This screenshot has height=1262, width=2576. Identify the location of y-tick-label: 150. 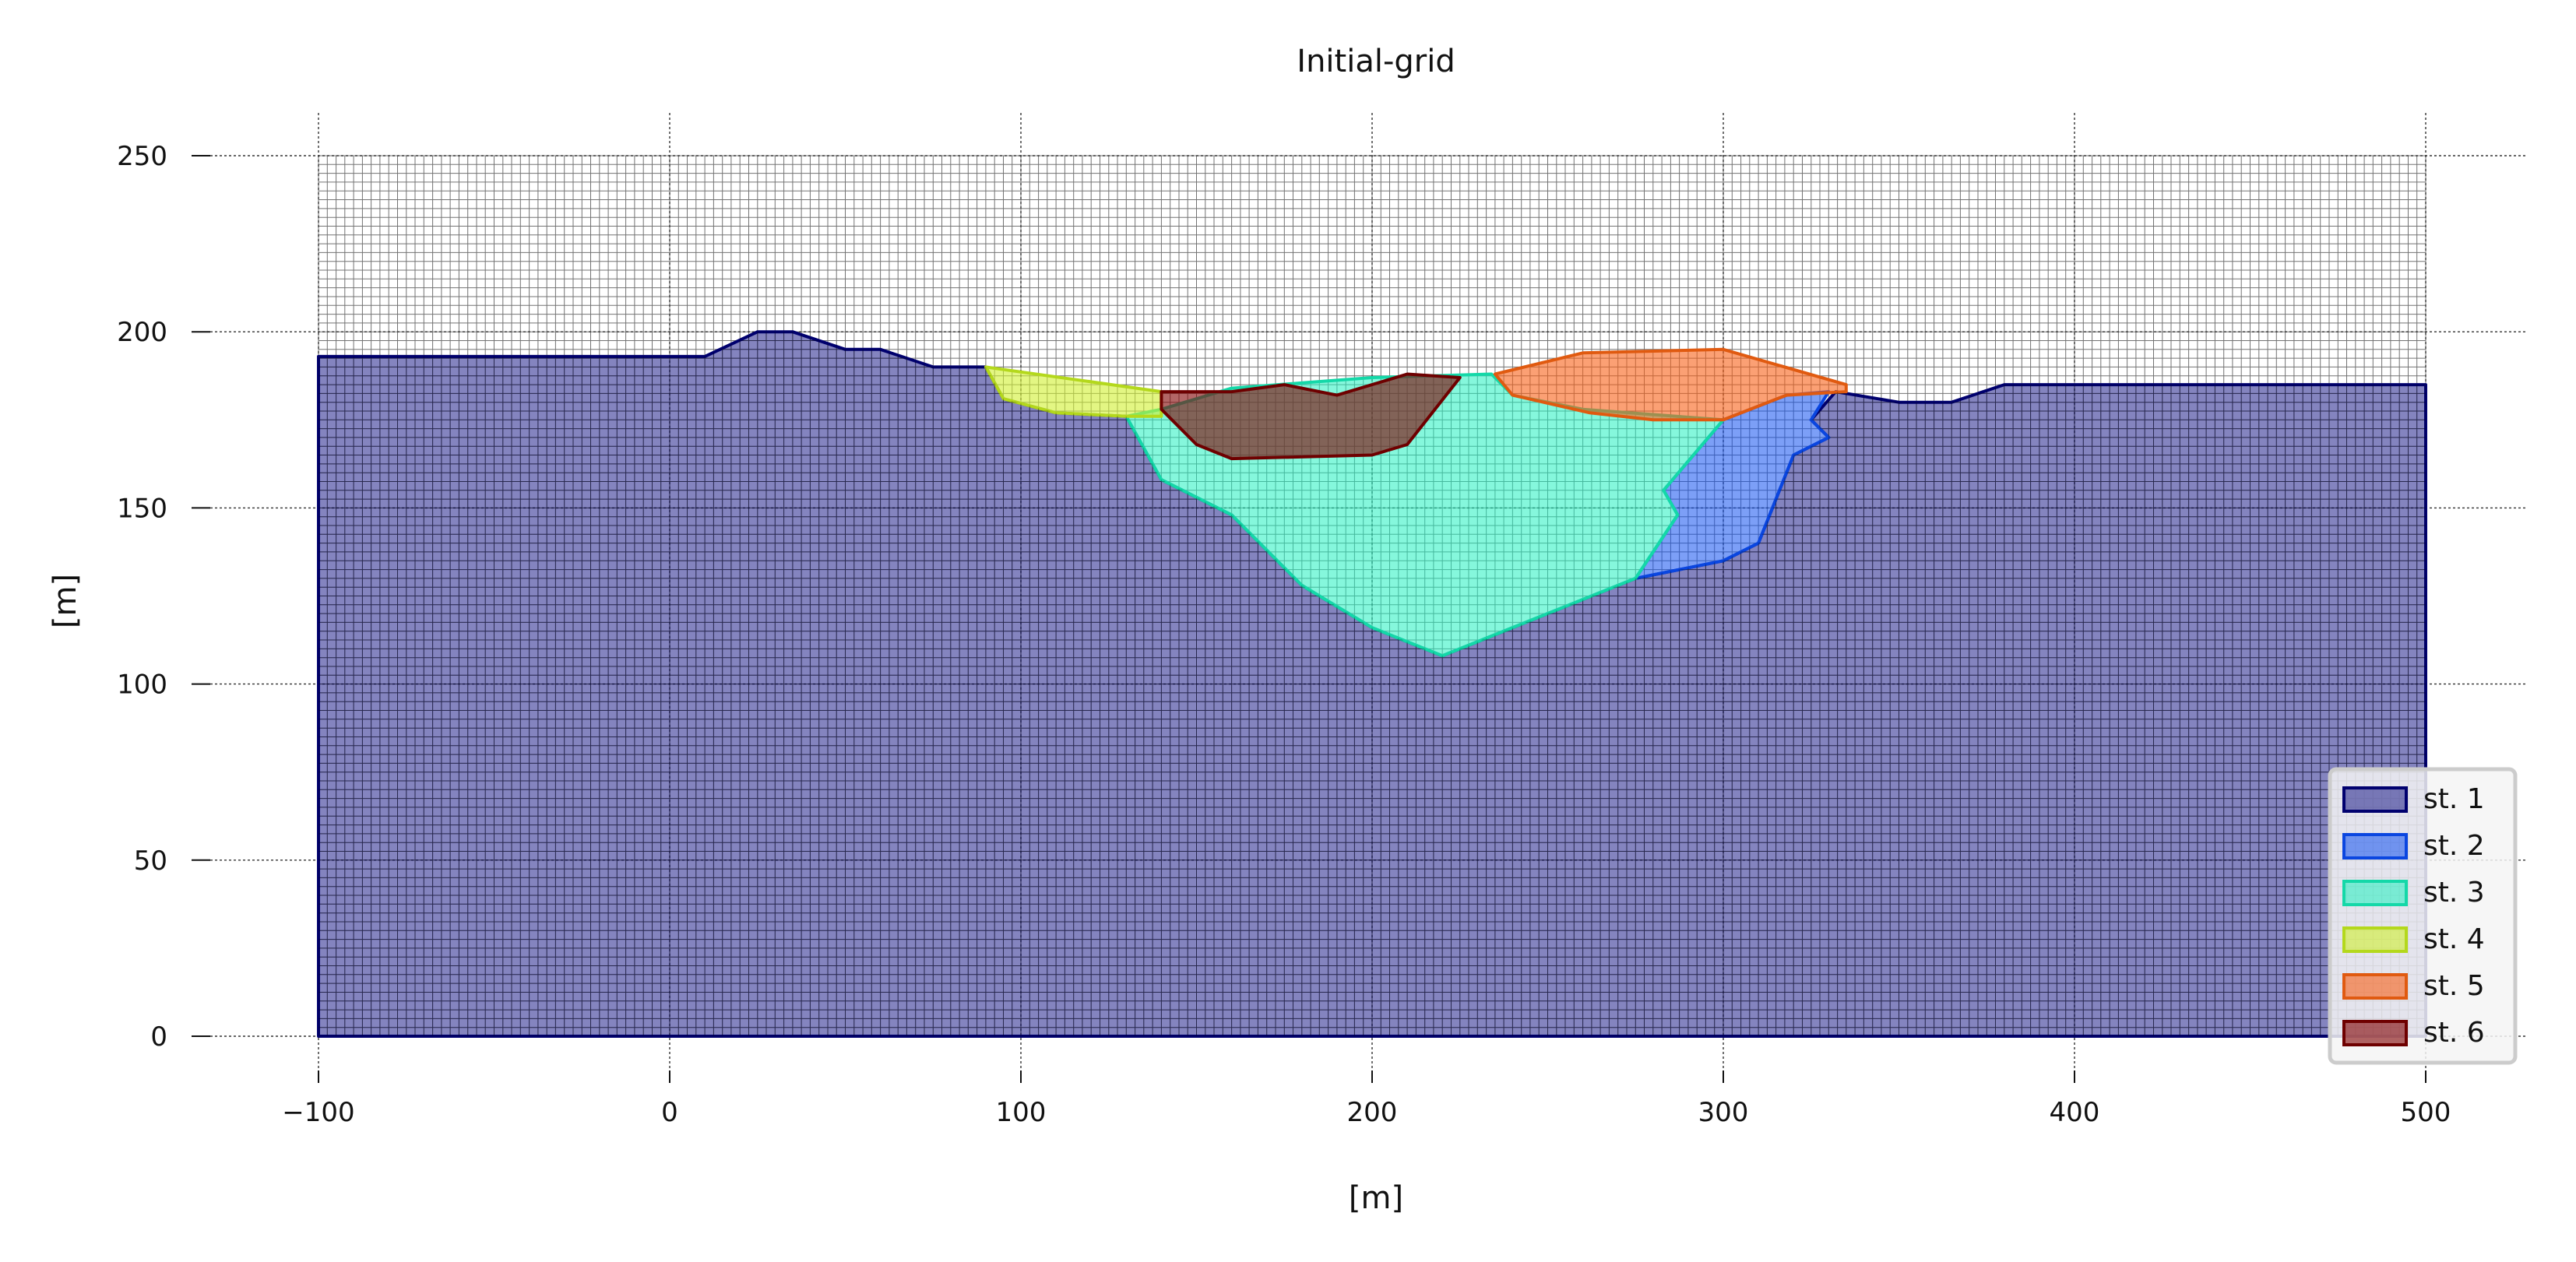
(142, 508).